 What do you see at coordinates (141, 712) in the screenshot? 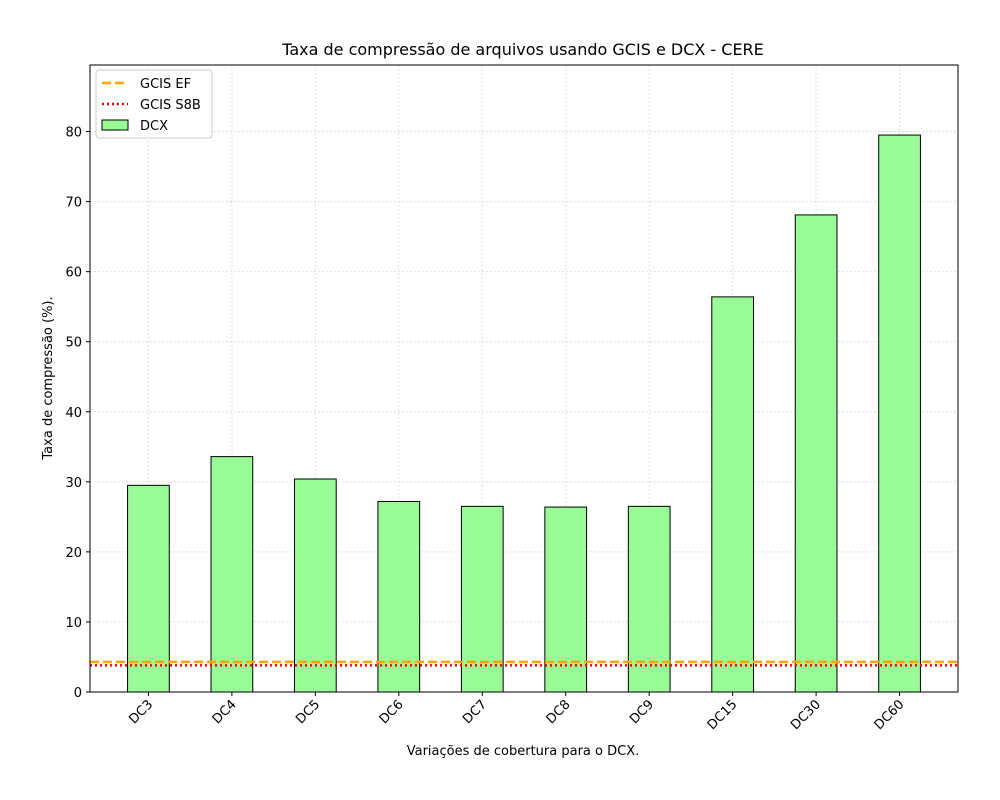
I see `x-tick-label: DC3` at bounding box center [141, 712].